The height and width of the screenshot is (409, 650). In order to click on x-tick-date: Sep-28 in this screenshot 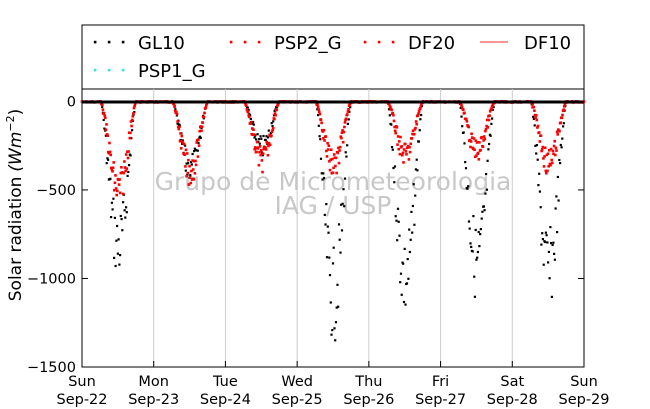, I will do `click(512, 400)`.